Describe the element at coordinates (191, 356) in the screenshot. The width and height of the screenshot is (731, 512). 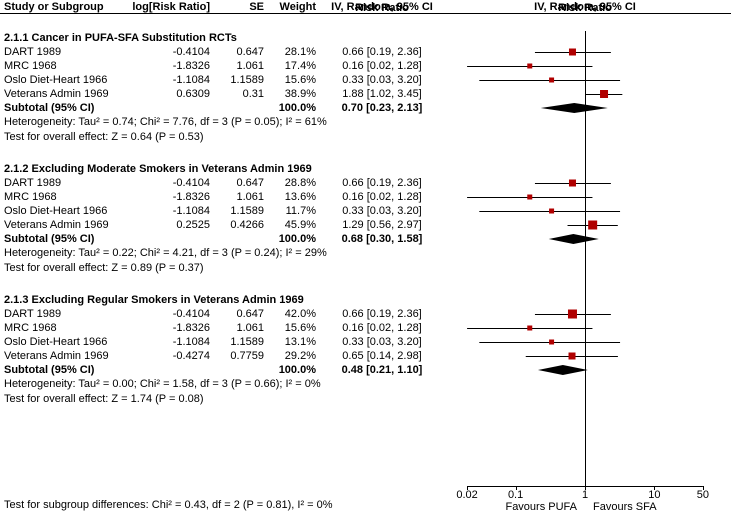
I see `log-risk-ratio-value: -0.4274` at that location.